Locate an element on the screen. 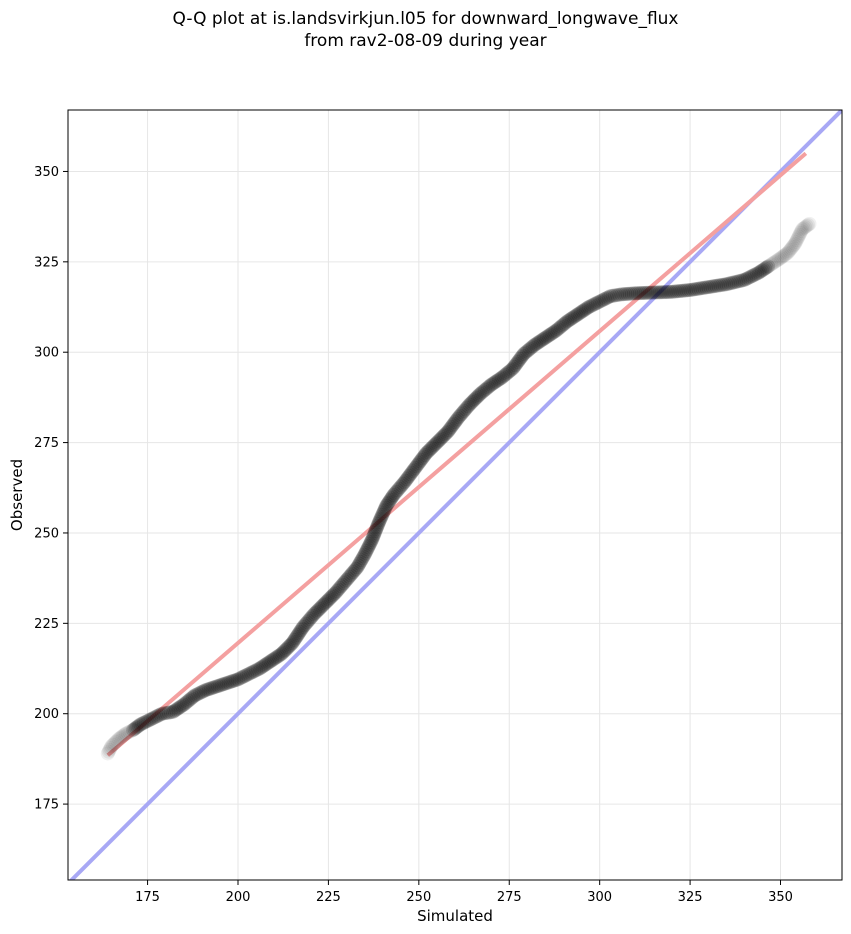 Image resolution: width=851 pixels, height=934 pixels. x-tick-label: 275 is located at coordinates (509, 897).